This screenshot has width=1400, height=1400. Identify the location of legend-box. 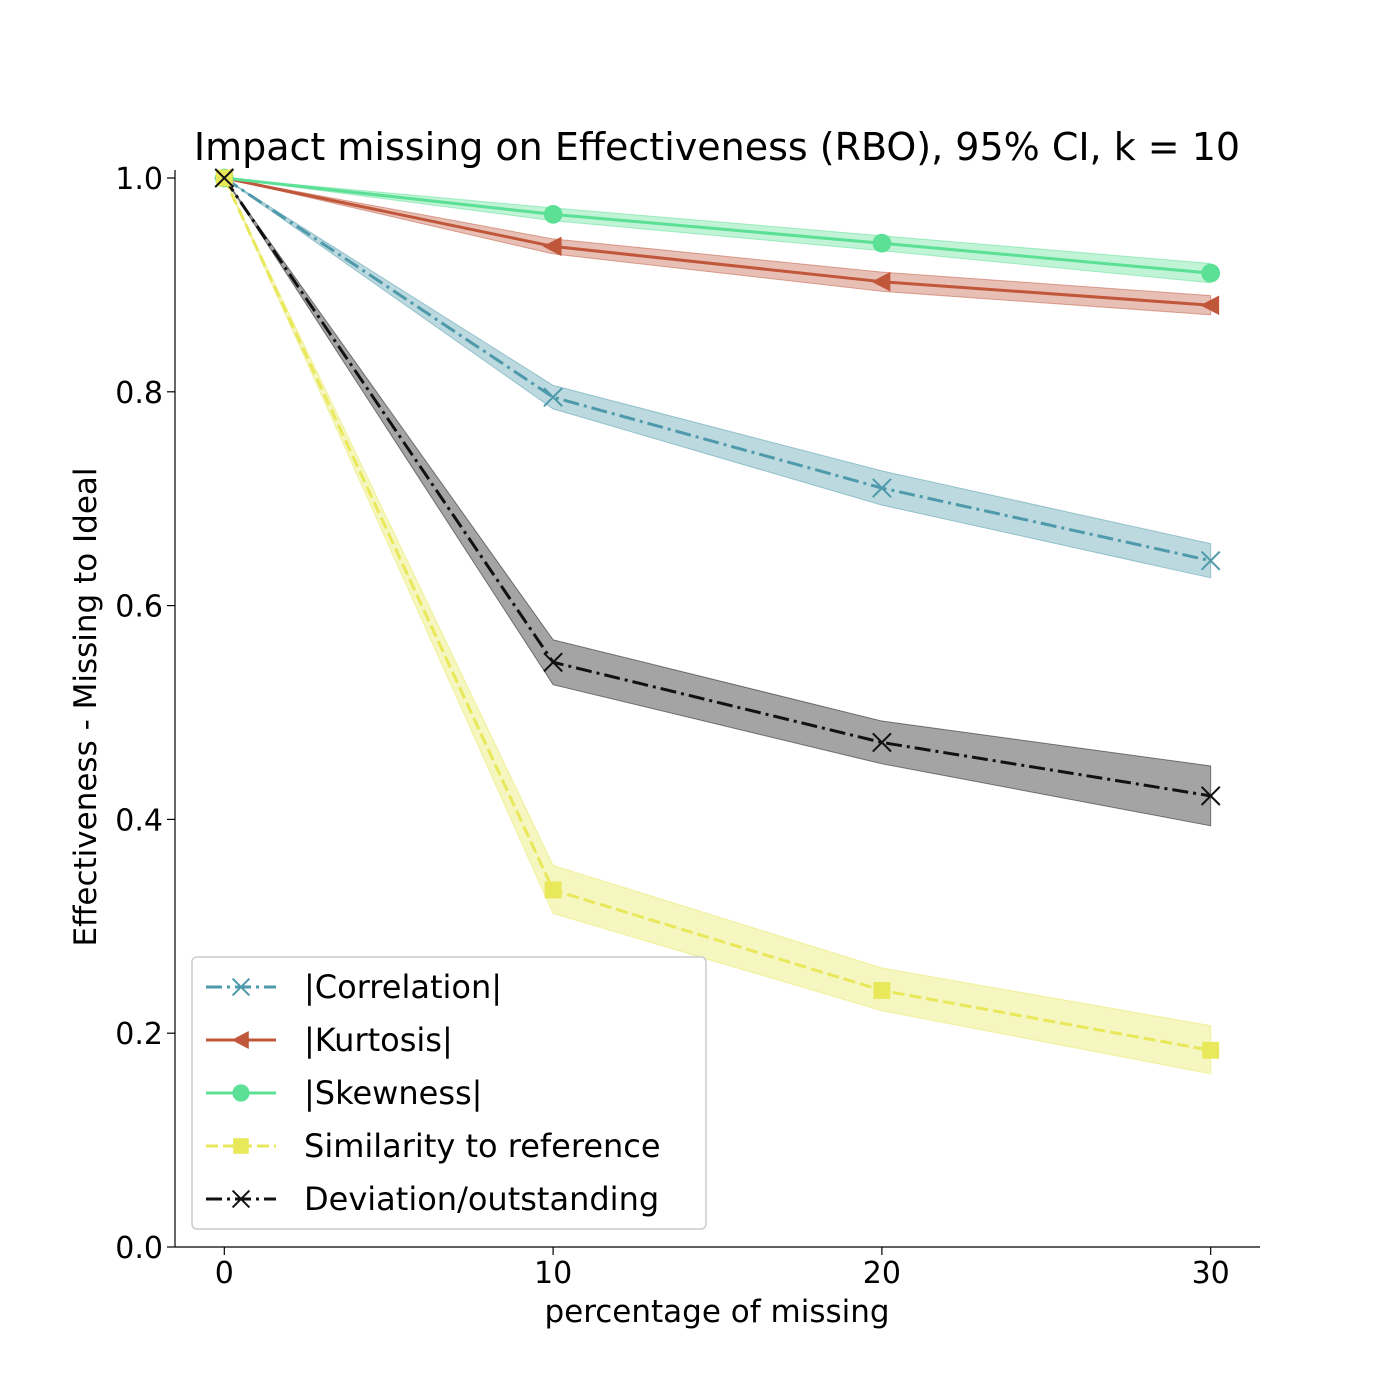
(449, 1093).